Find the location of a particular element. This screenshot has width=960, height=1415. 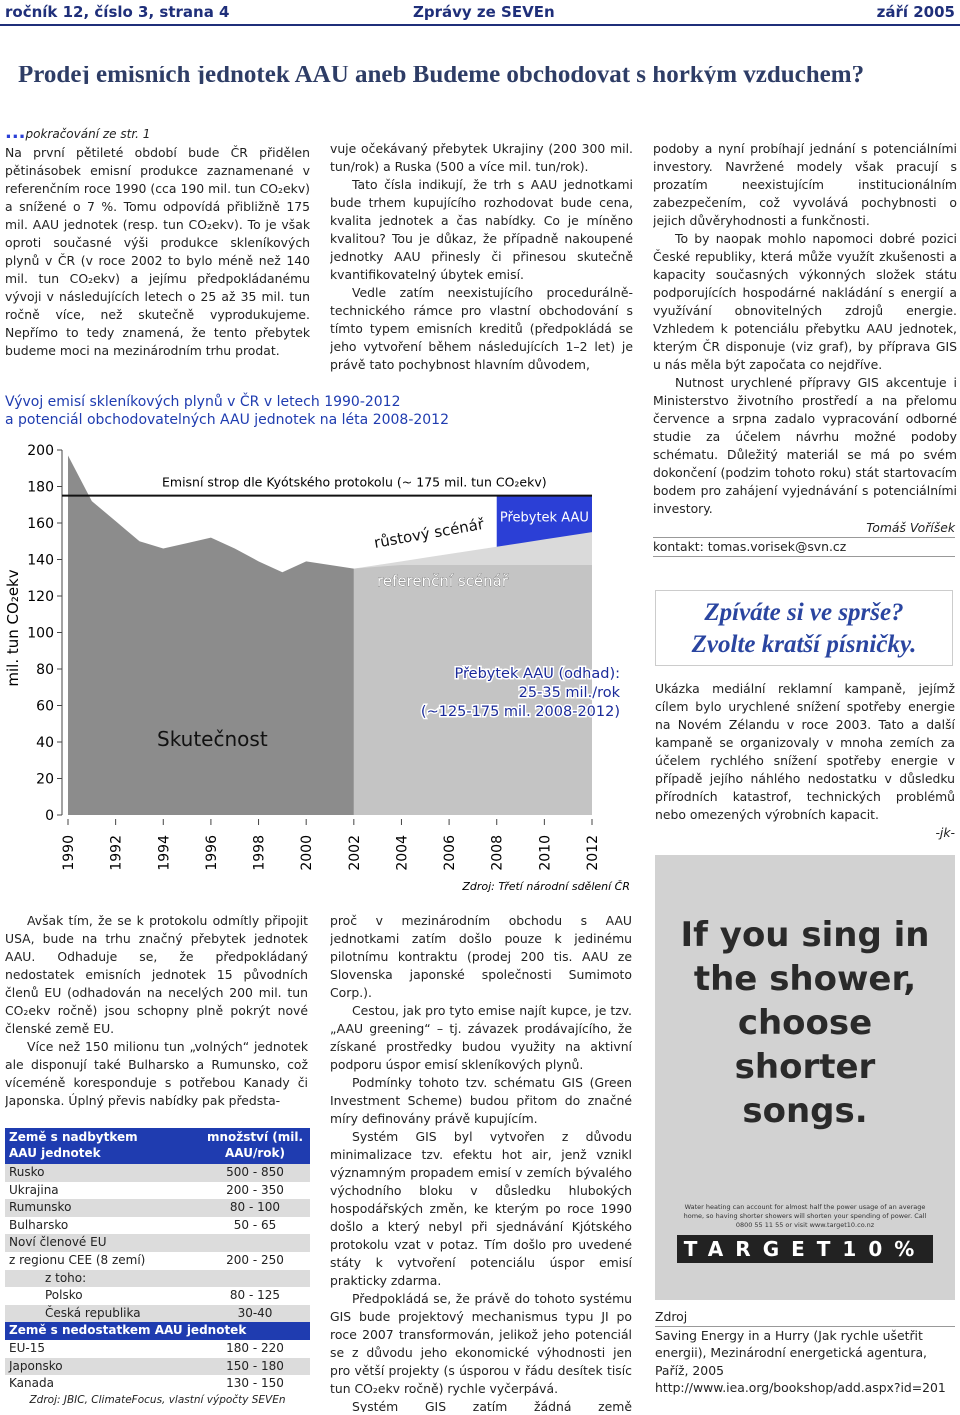

newsletter-name: Zprávy ze SEVEn is located at coordinates (484, 12).